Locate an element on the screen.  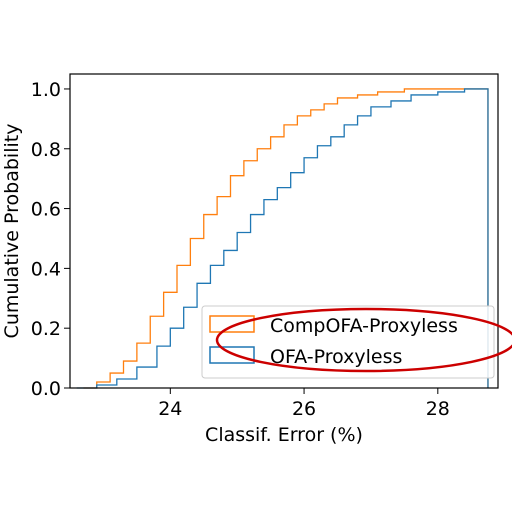
legend-swatch-ofa is located at coordinates (232, 355).